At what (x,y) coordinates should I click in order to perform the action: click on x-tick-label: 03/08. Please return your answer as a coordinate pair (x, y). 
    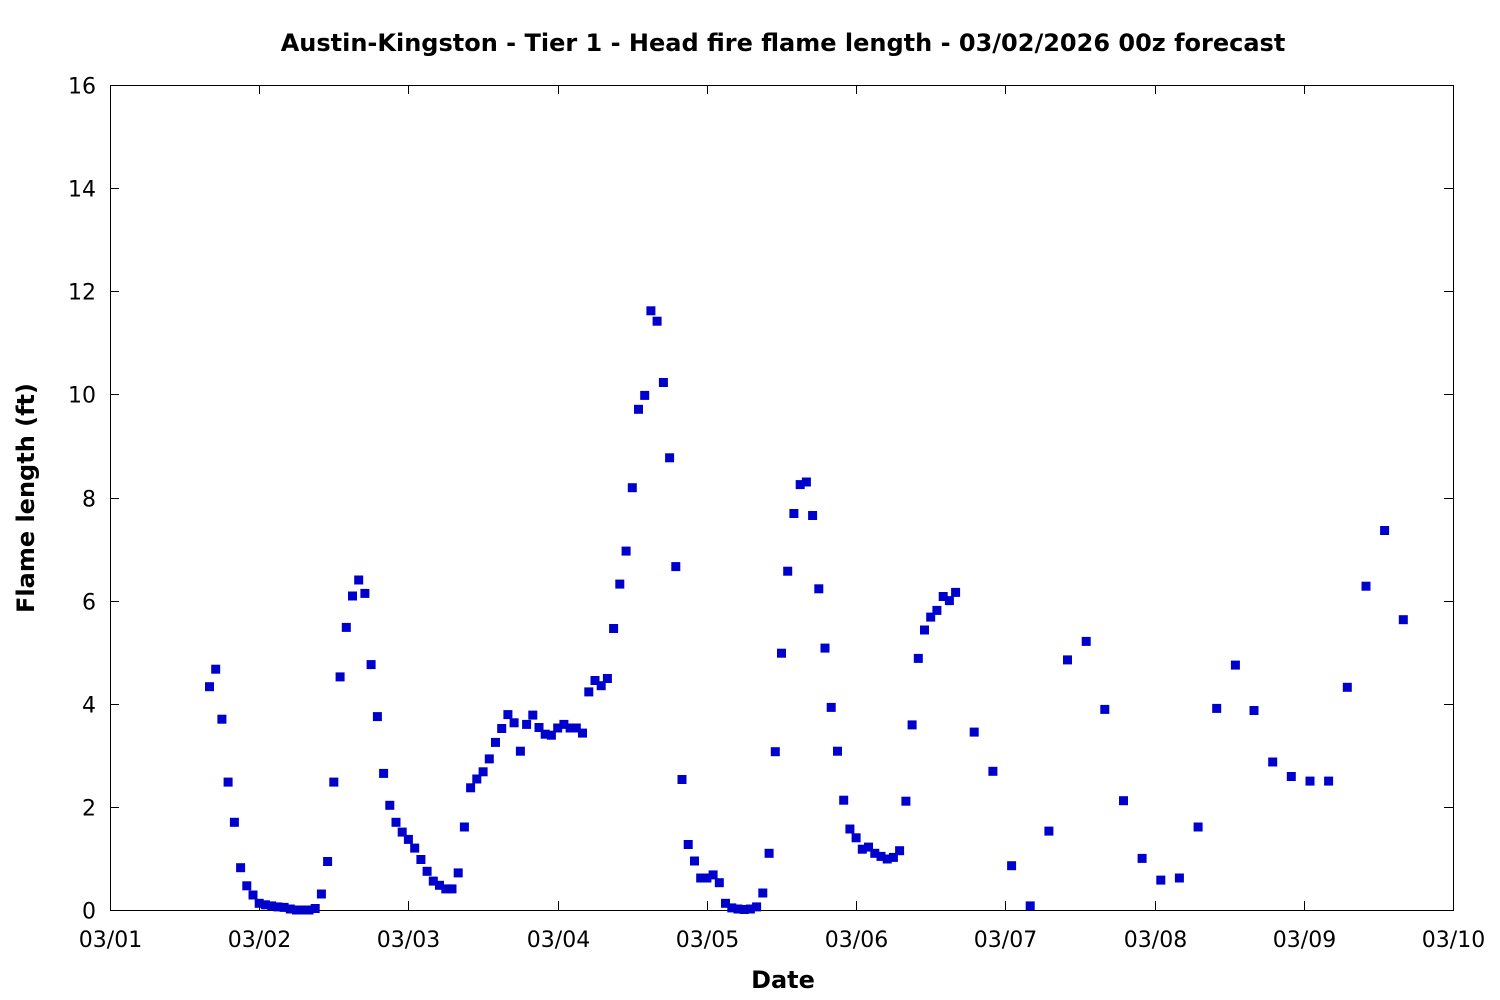
    Looking at the image, I should click on (1155, 940).